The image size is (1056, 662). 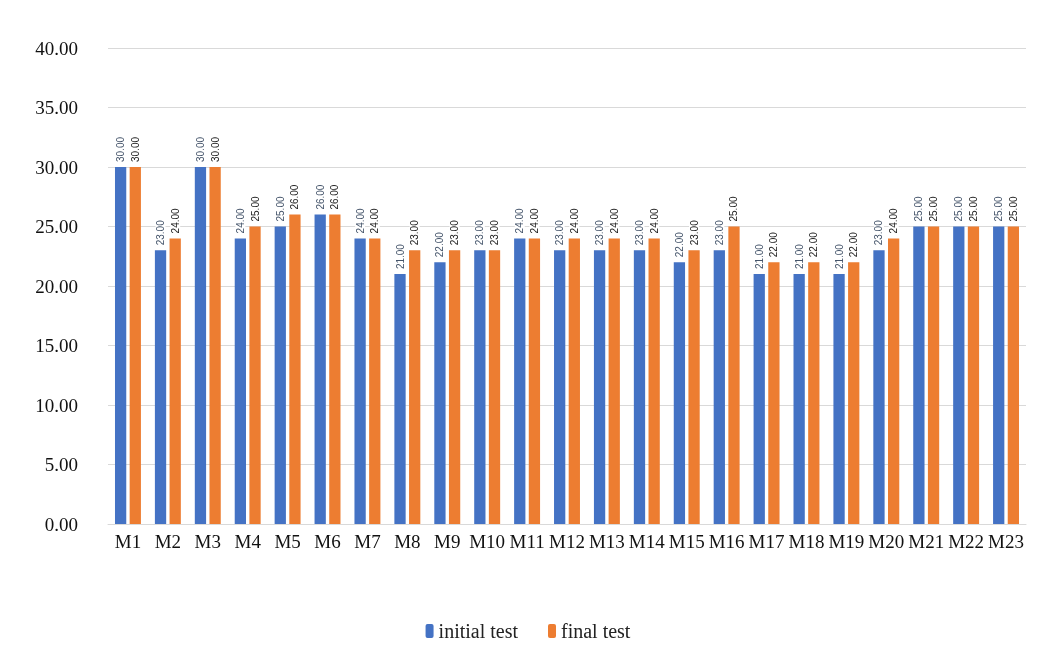 I want to click on x-tick-label: M23, so click(x=1006, y=541).